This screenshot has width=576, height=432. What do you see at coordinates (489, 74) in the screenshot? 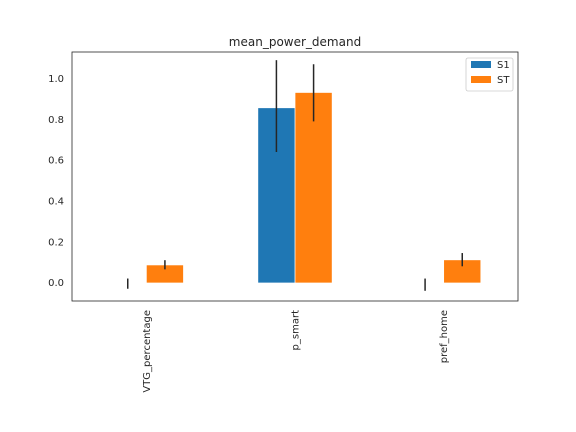
I see `legend: S1 ST` at bounding box center [489, 74].